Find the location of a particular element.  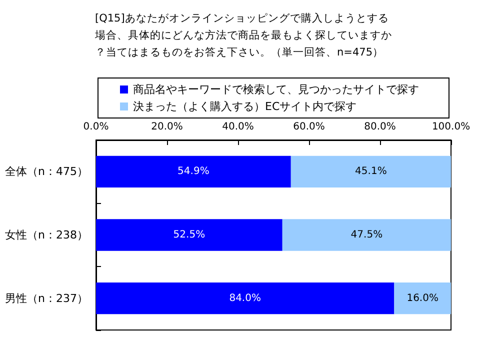

y-tick-label: 女性（n：238） is located at coordinates (46, 235).